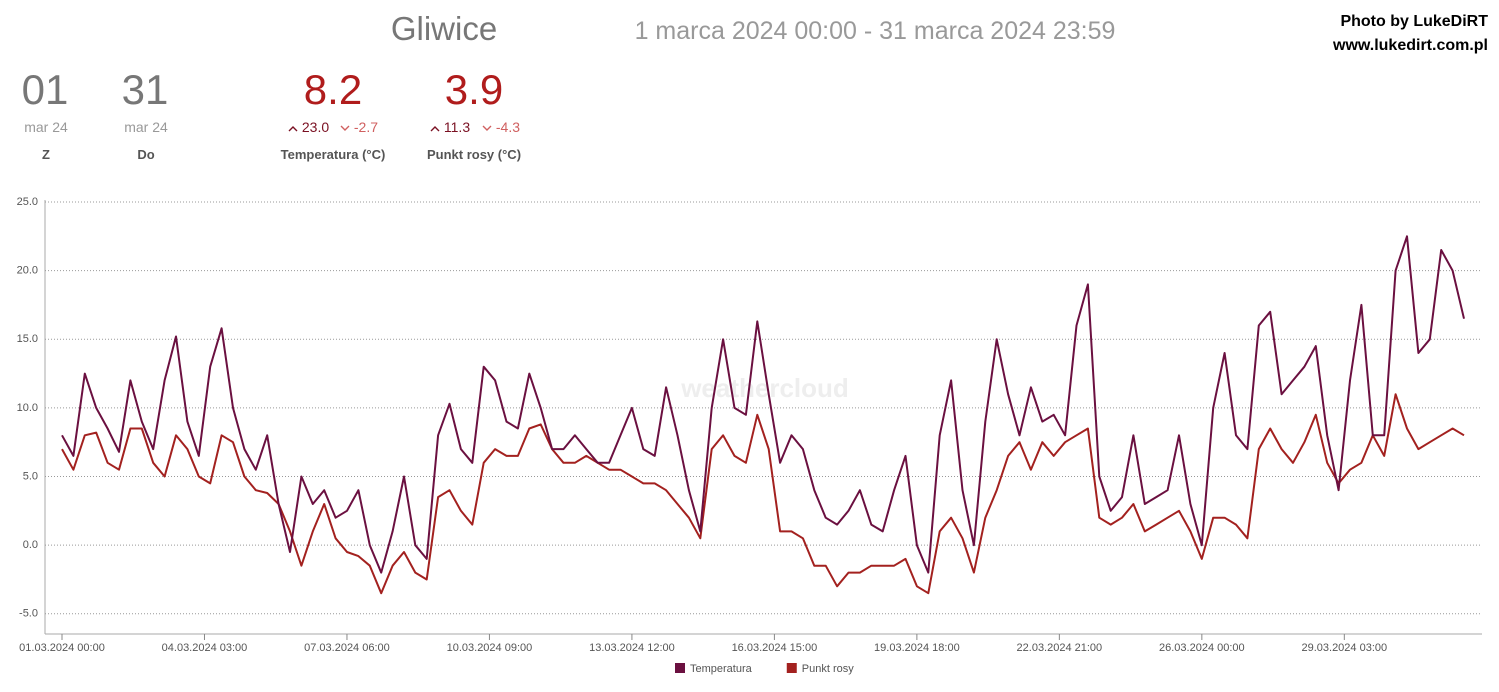 The height and width of the screenshot is (692, 1499). Describe the element at coordinates (27, 339) in the screenshot. I see `y-tick-label: 15.0` at that location.